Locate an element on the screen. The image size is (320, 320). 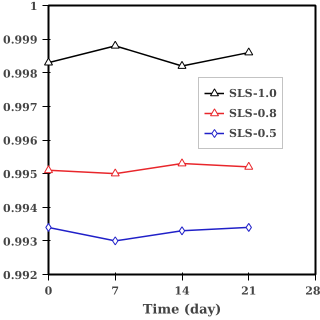
legend-label: SLS-0.5 is located at coordinates (253, 133).